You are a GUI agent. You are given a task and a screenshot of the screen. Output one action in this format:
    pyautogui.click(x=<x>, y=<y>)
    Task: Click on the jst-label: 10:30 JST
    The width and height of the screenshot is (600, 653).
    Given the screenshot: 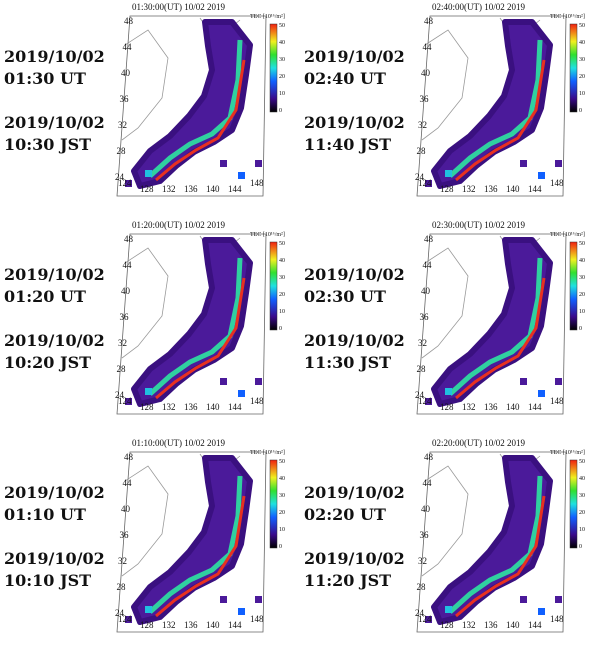 What is the action you would take?
    pyautogui.click(x=47, y=144)
    